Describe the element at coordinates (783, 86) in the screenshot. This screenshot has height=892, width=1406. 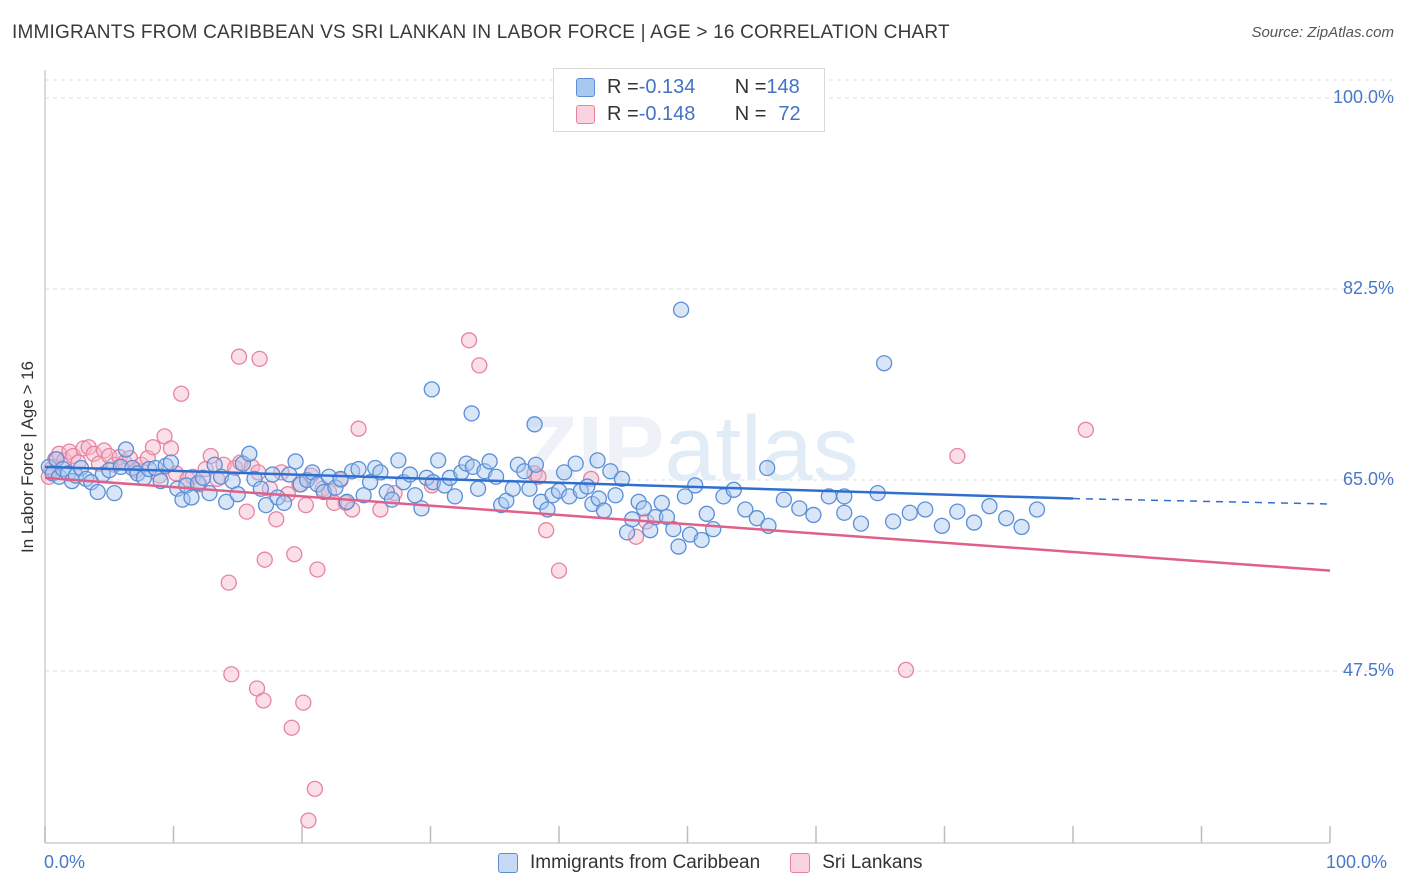
I see `n-value: 148` at that location.